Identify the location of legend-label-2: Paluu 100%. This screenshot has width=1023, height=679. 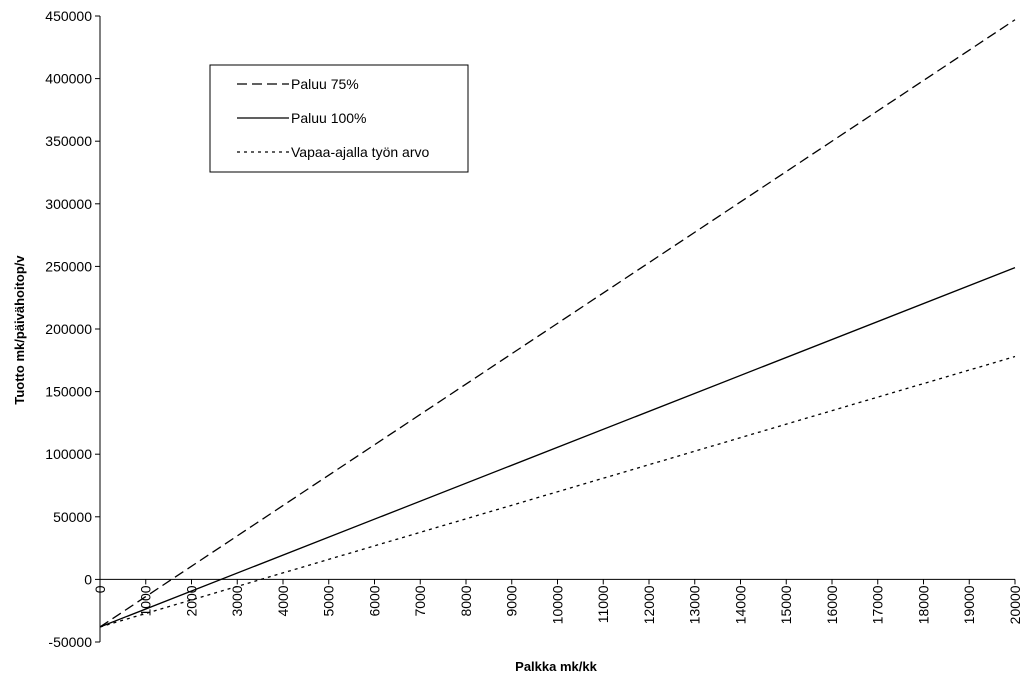
(329, 118).